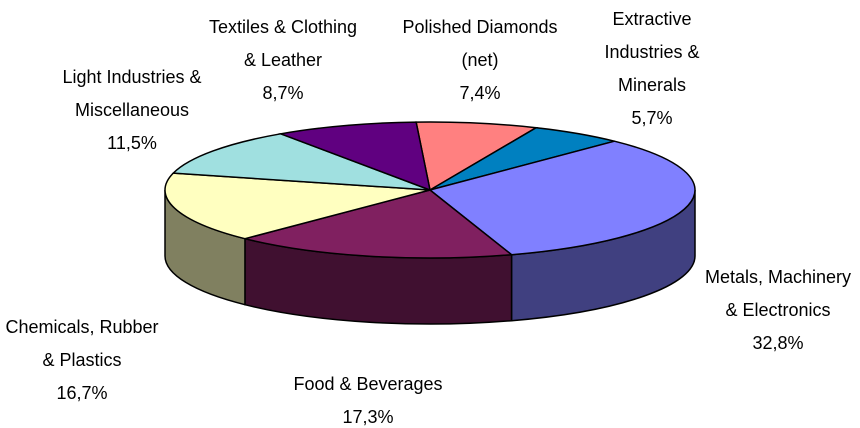  What do you see at coordinates (367, 384) in the screenshot?
I see `slice-label: Food & Beverages` at bounding box center [367, 384].